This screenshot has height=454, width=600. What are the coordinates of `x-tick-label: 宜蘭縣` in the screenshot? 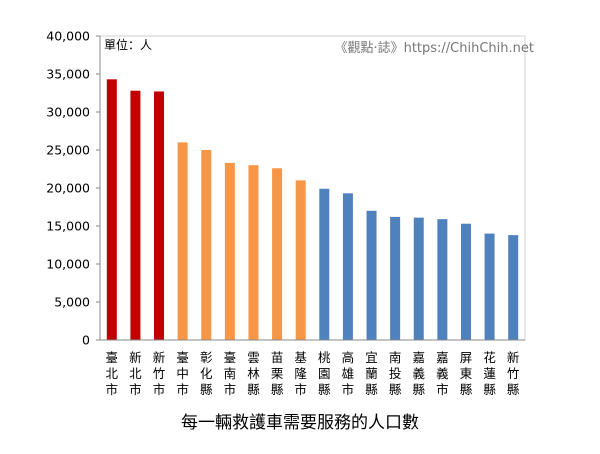 It's located at (371, 373).